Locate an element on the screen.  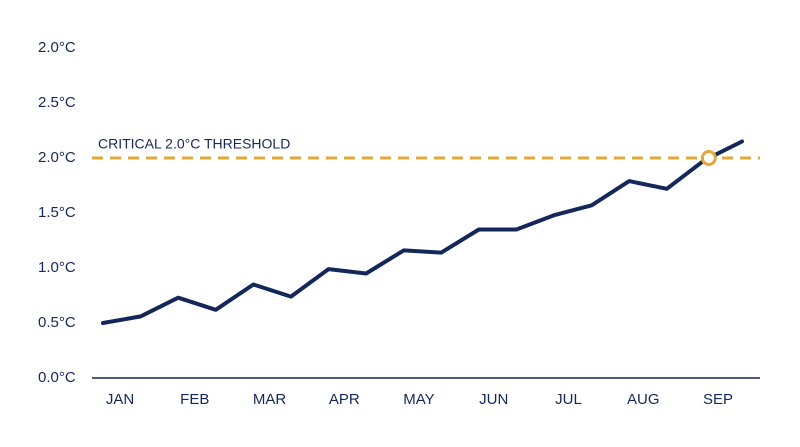
x-tick-label: SEP is located at coordinates (718, 399).